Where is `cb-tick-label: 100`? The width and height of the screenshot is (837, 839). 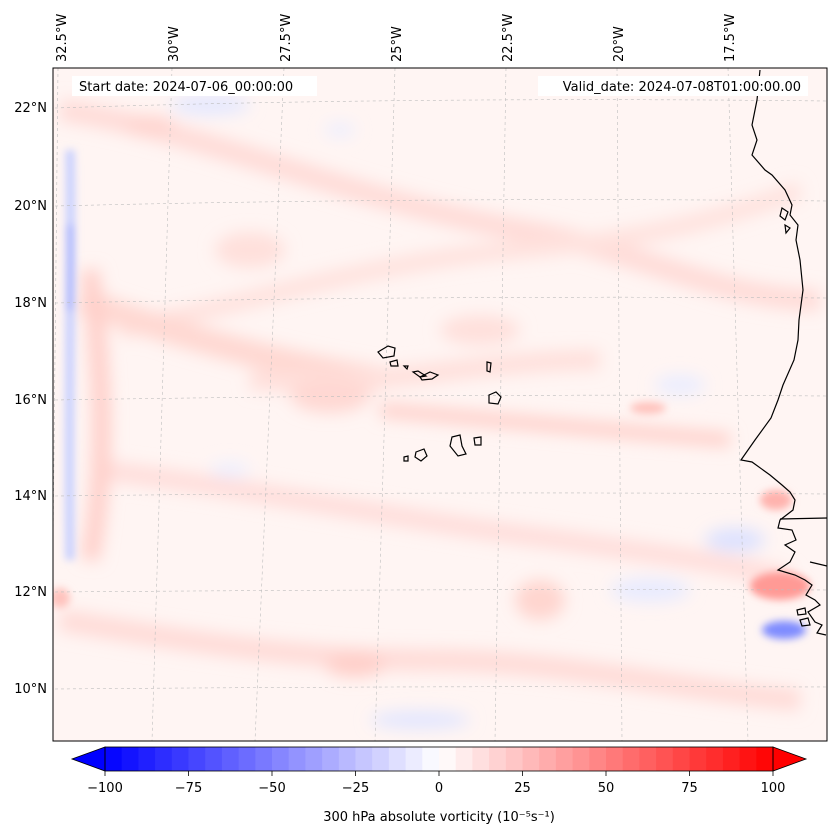
cb-tick-label: 100 is located at coordinates (773, 788).